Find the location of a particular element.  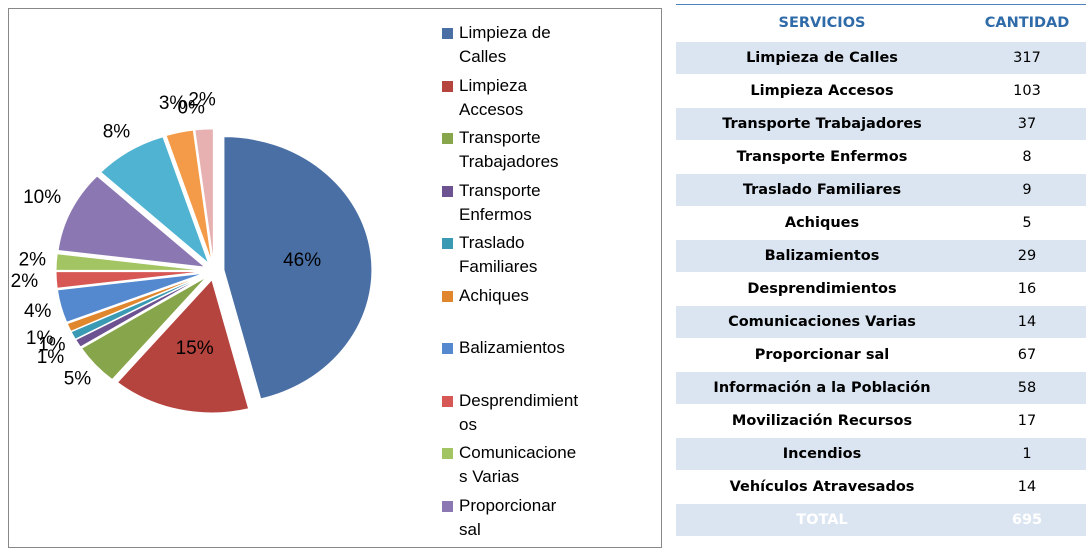

service-count: 29 is located at coordinates (1027, 256).